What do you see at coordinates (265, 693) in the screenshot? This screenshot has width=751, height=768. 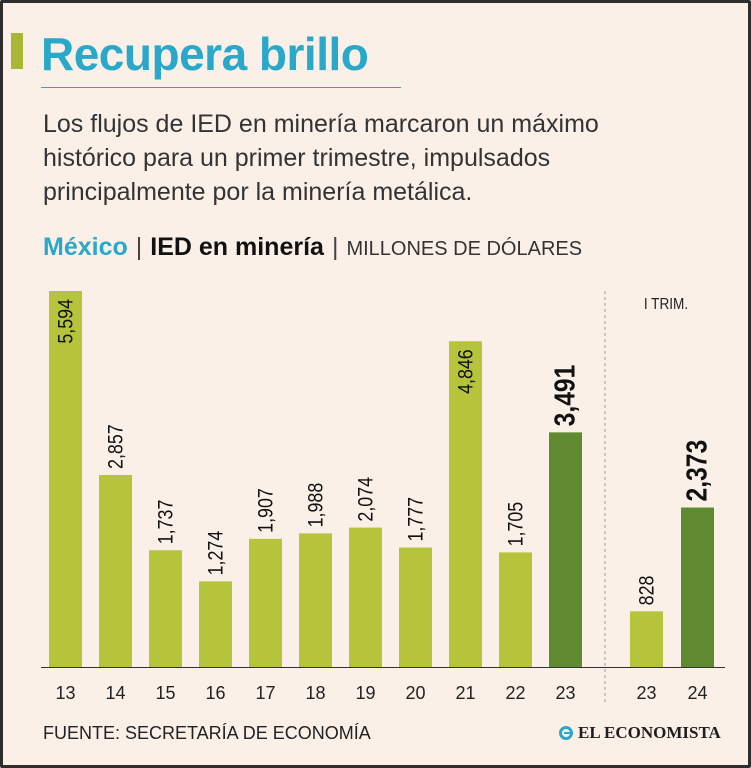 I see `annual-category-label: 17` at bounding box center [265, 693].